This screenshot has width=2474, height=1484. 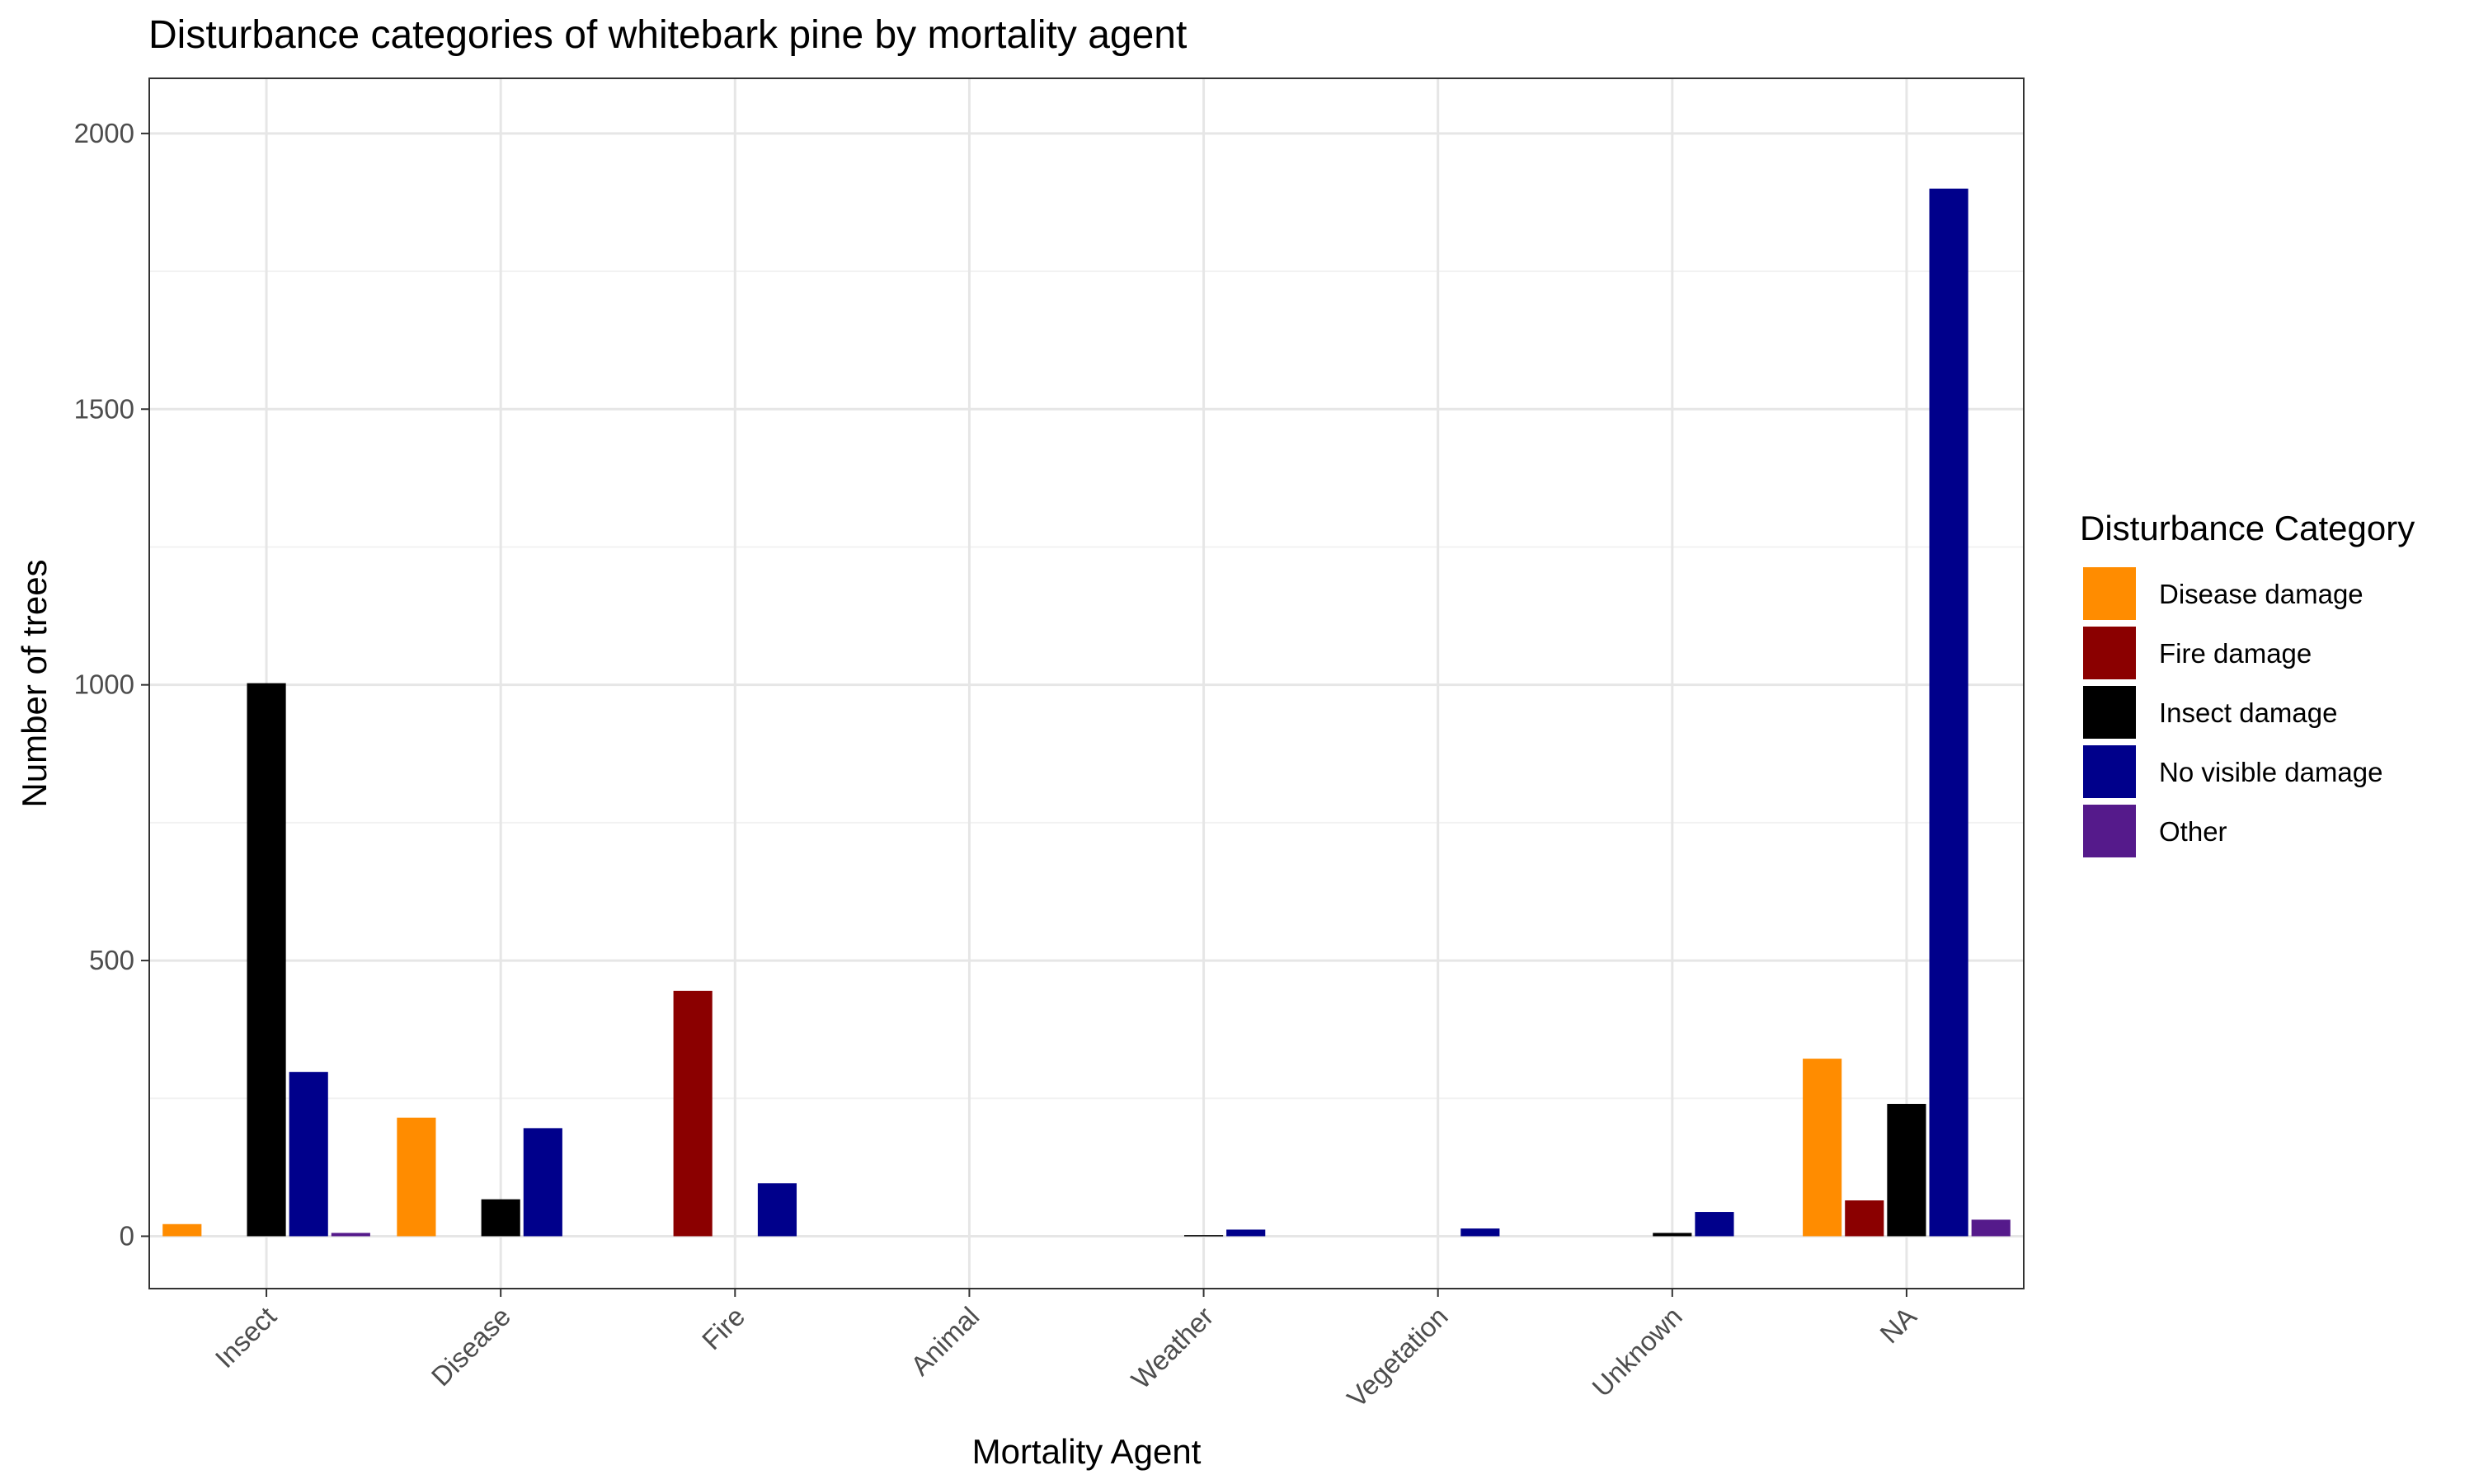 What do you see at coordinates (104, 408) in the screenshot?
I see `y-tick-label: 1500` at bounding box center [104, 408].